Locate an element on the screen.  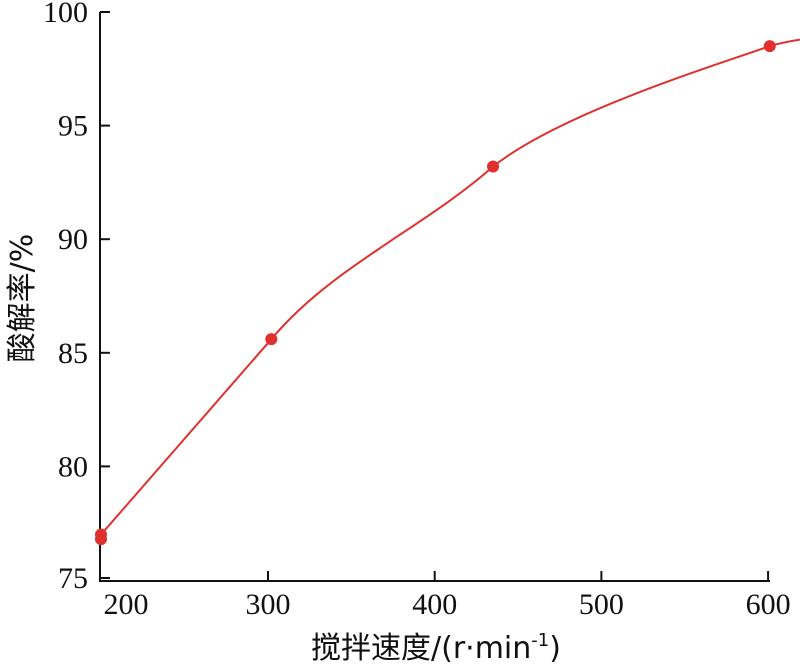
y-tick-label: 100 is located at coordinates (65, 14).